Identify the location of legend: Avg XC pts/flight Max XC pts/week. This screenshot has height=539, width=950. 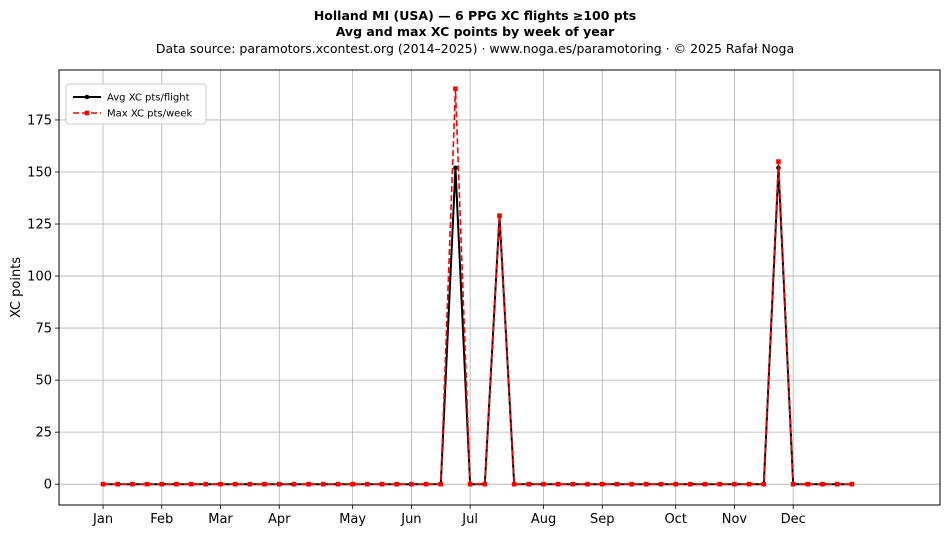
(136, 104).